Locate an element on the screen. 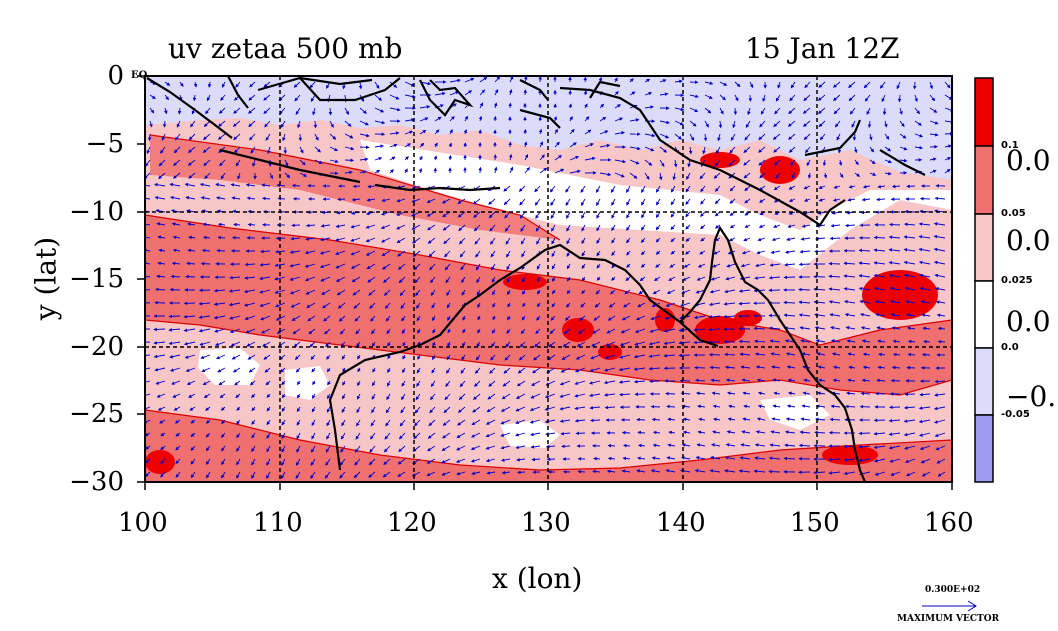 The image size is (1058, 631). x-axis-label: x (lon) is located at coordinates (537, 578).